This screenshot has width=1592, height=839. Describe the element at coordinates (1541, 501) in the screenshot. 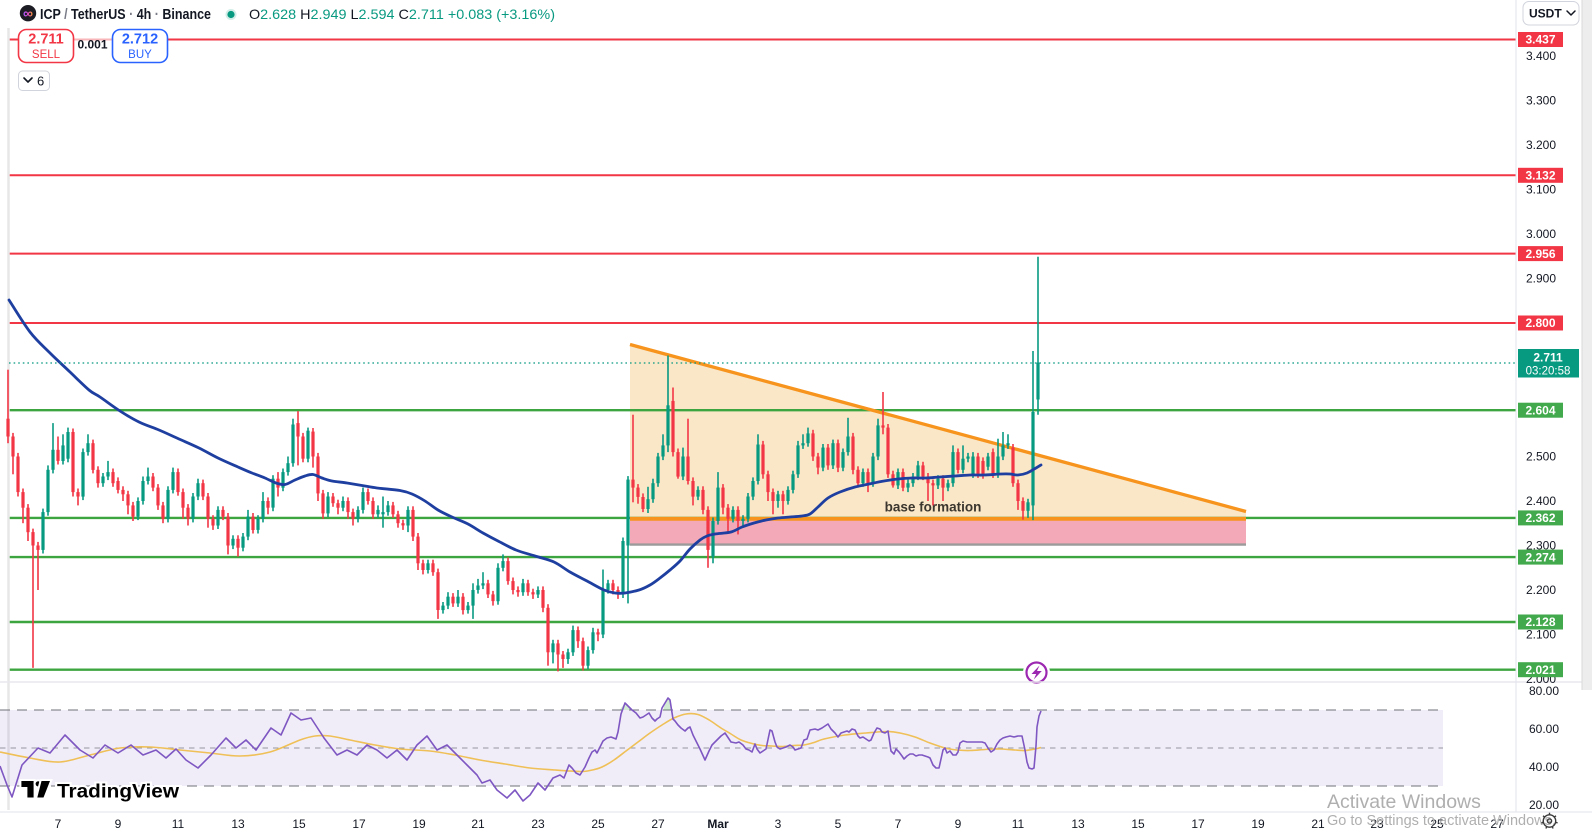

I see `svg-text: 2.400` at that location.